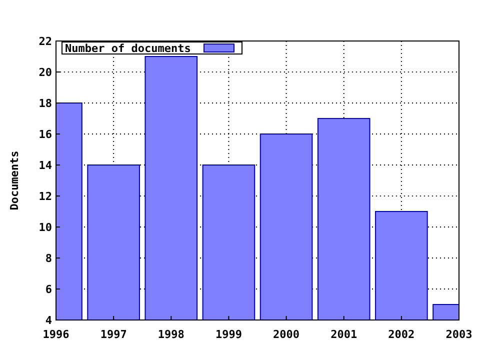 The image size is (480, 350). What do you see at coordinates (48, 289) in the screenshot?
I see `y-tick-label: 6` at bounding box center [48, 289].